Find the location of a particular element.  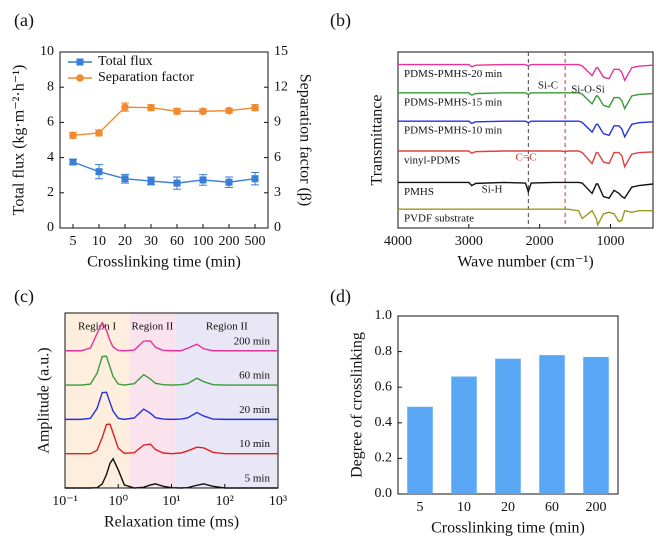

region-label: Region I is located at coordinates (97, 327).